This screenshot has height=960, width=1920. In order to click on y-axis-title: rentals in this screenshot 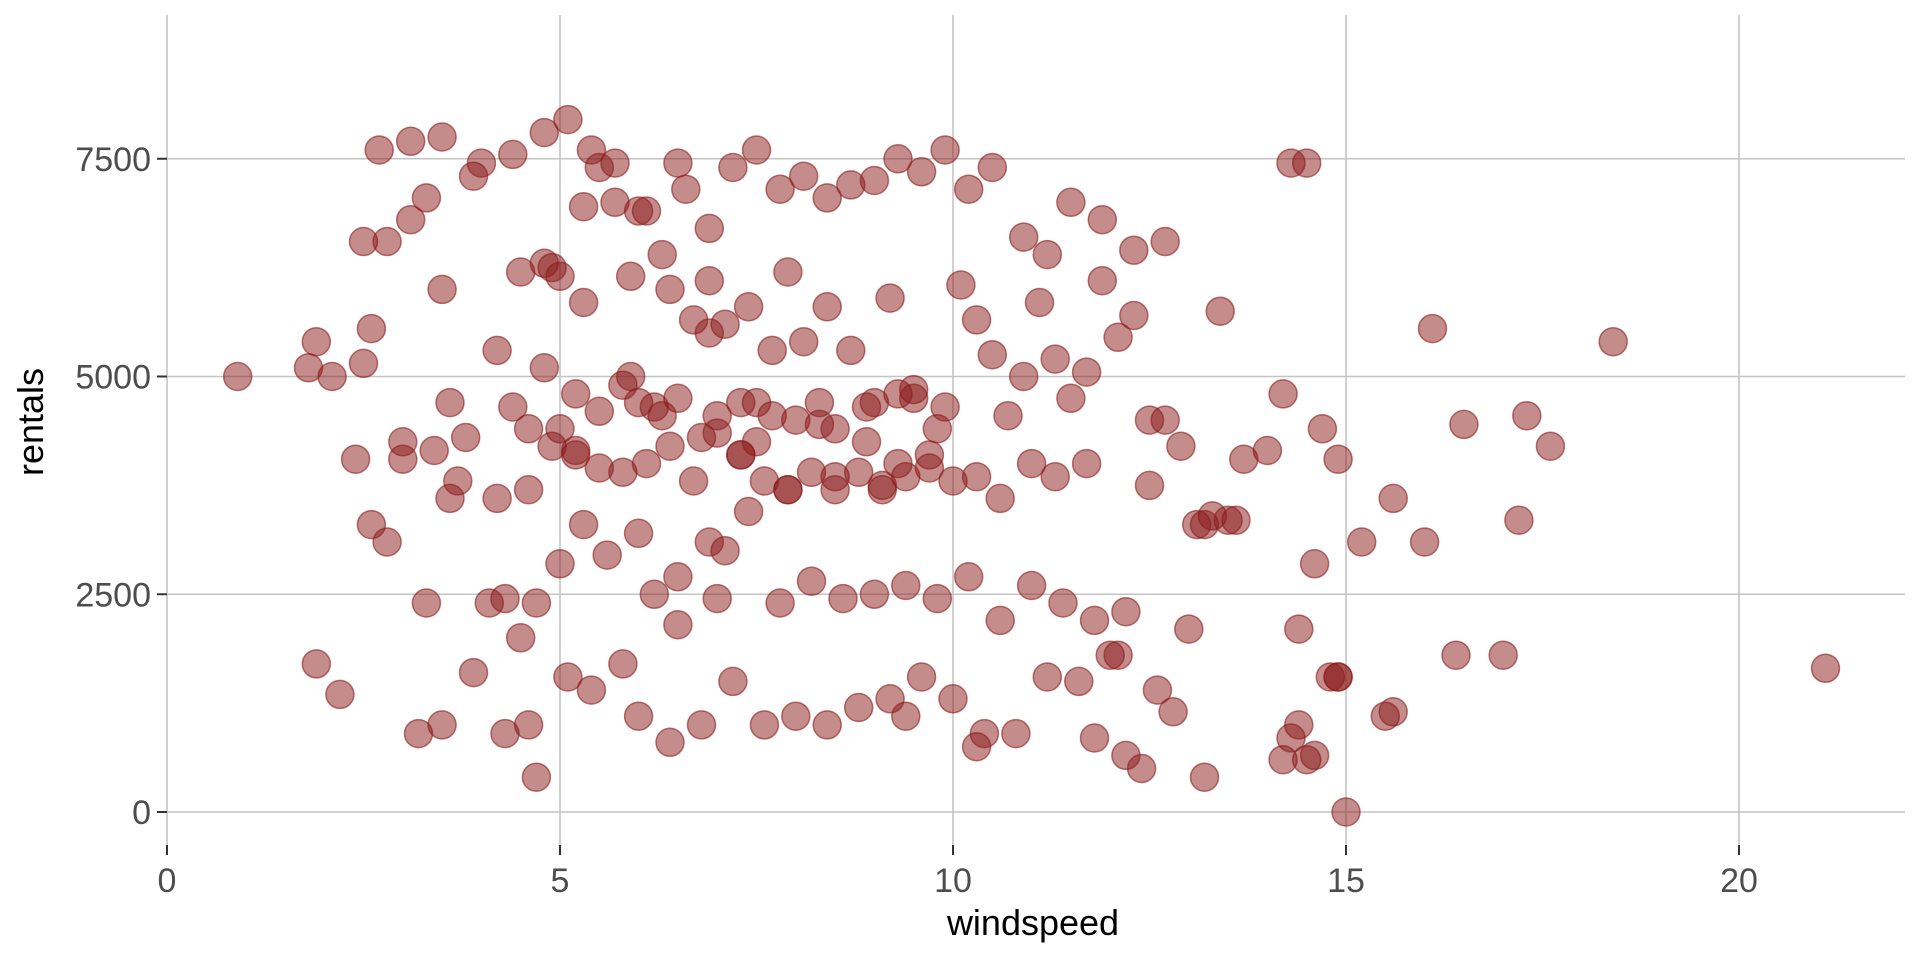, I will do `click(30, 422)`.